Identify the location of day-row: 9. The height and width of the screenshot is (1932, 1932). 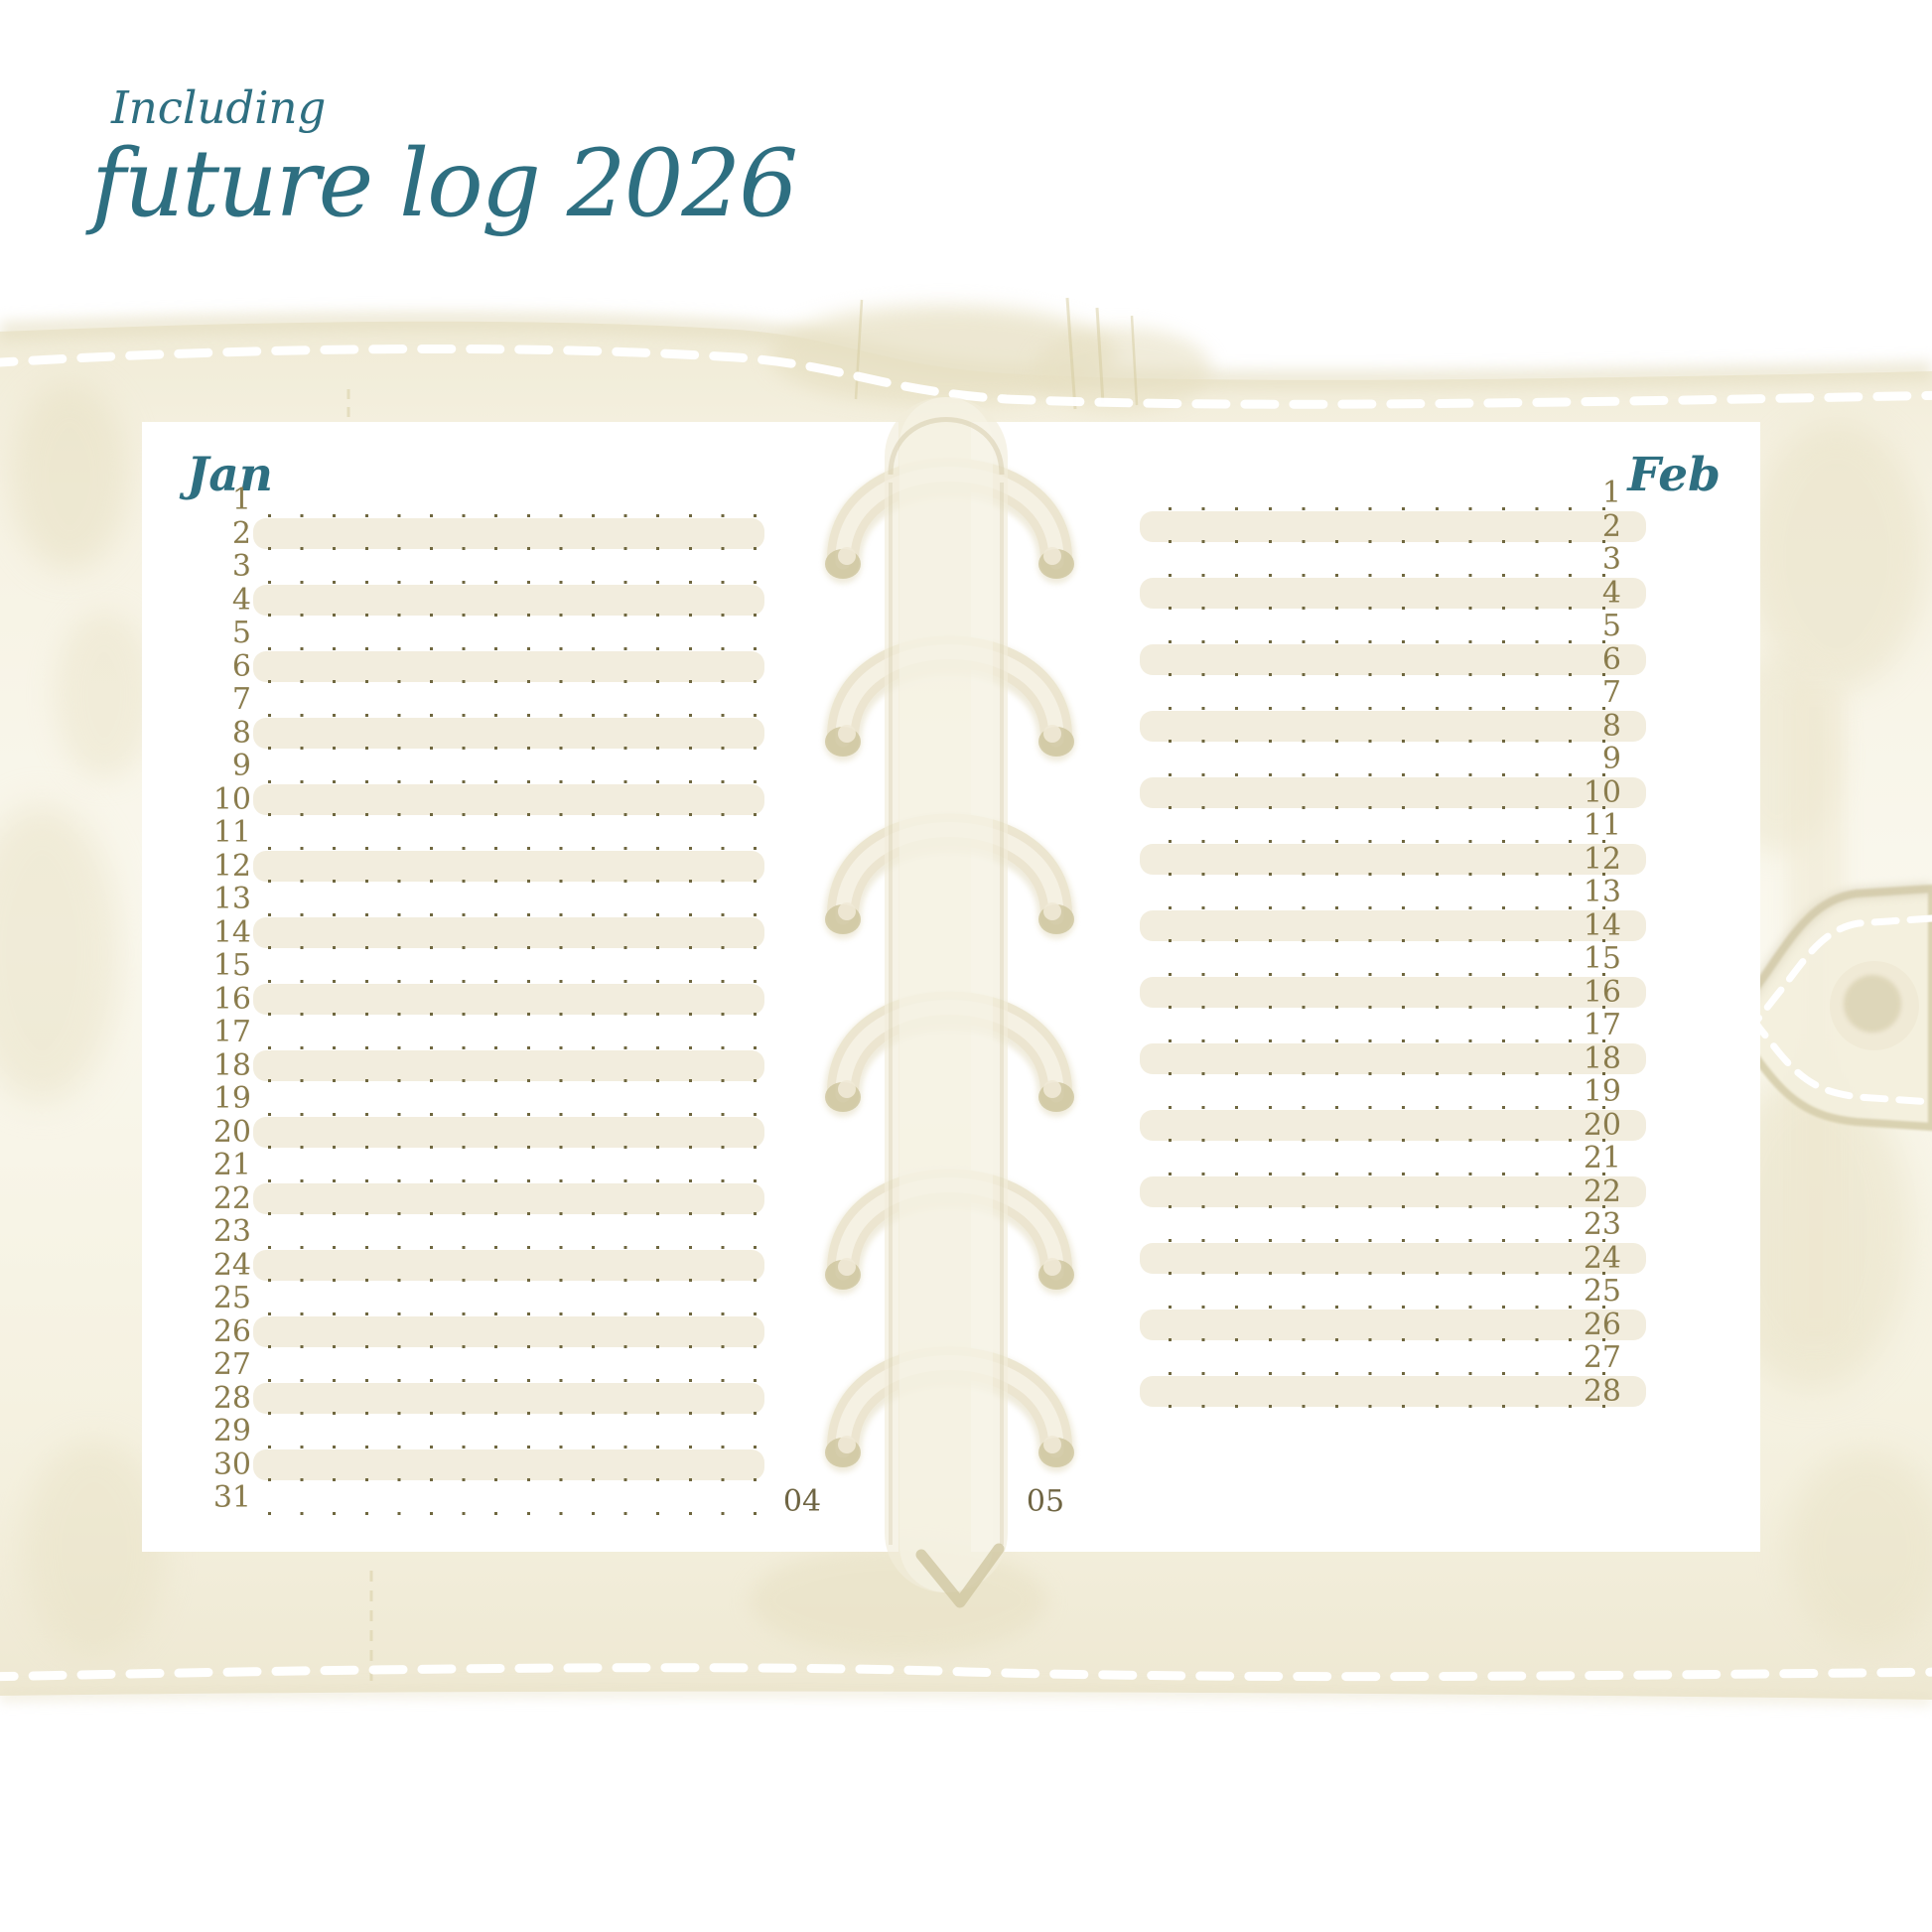
(520, 767).